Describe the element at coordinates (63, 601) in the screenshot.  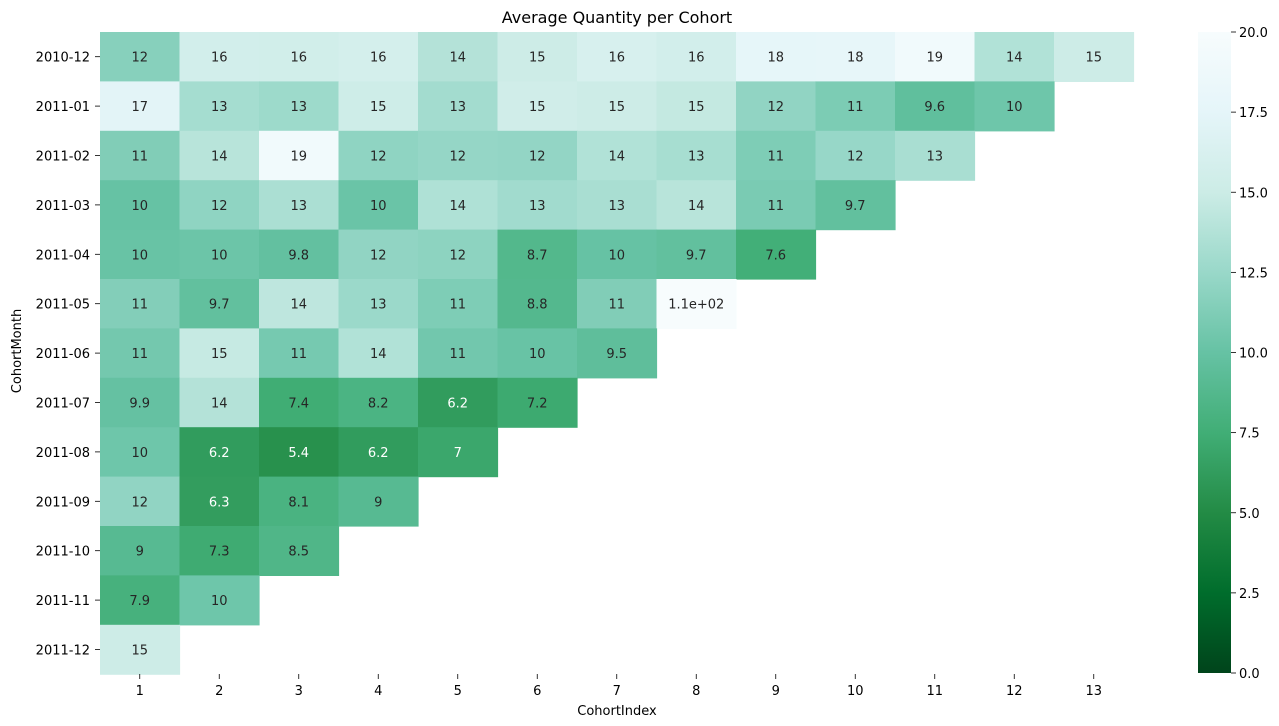
I see `y-tick-label: 2011-11` at that location.